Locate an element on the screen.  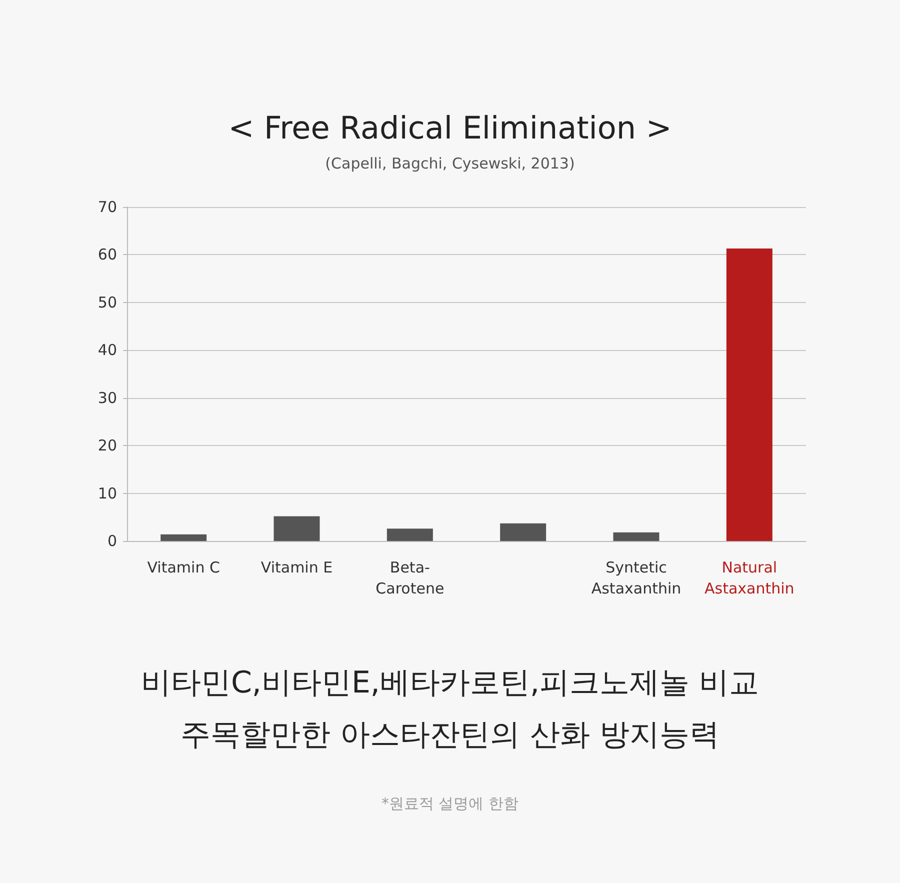
x-tick-label: Natural Astaxanthin is located at coordinates (749, 578).